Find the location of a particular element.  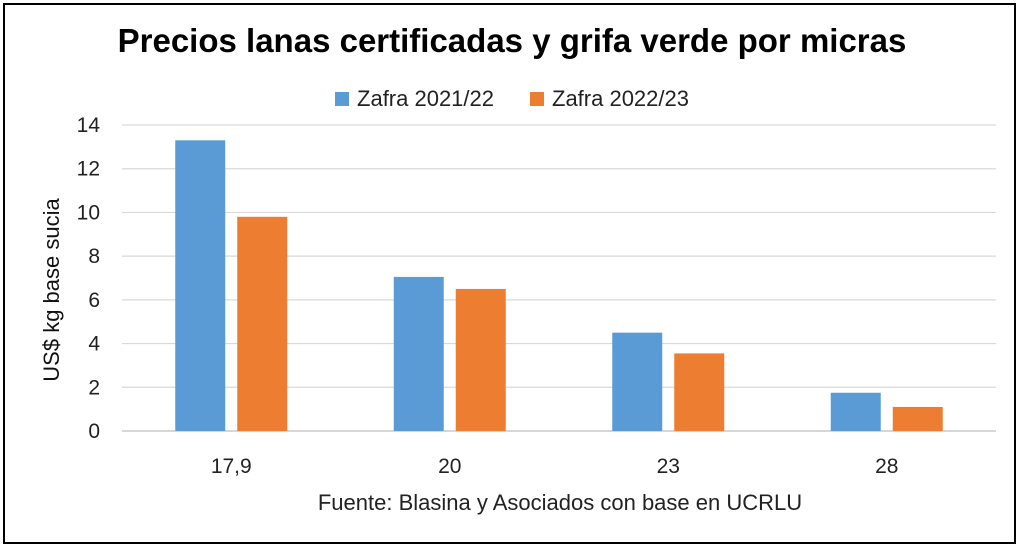

y-tick-label-4: 4 is located at coordinates (94, 344).